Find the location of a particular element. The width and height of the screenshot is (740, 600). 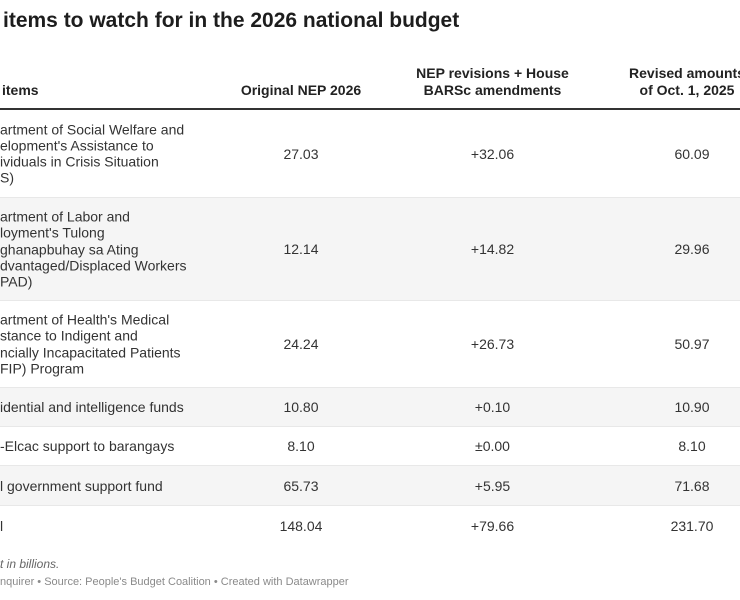

revision-value: +14.82 is located at coordinates (492, 248).